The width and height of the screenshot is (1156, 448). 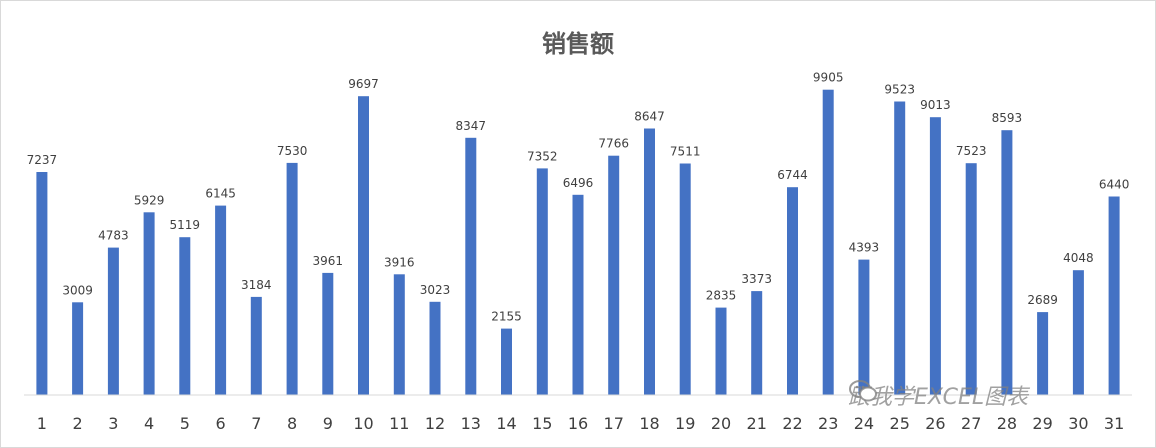 I want to click on data-label-13: 8347, so click(x=471, y=126).